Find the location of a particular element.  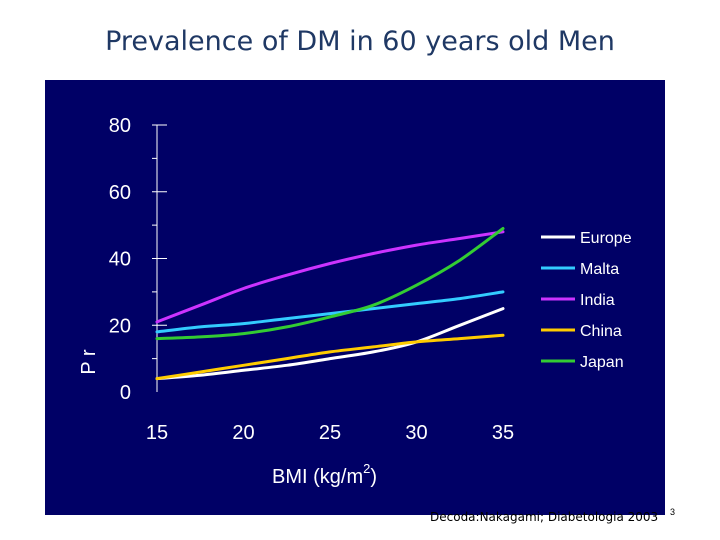

legend-label-china: China is located at coordinates (601, 331).